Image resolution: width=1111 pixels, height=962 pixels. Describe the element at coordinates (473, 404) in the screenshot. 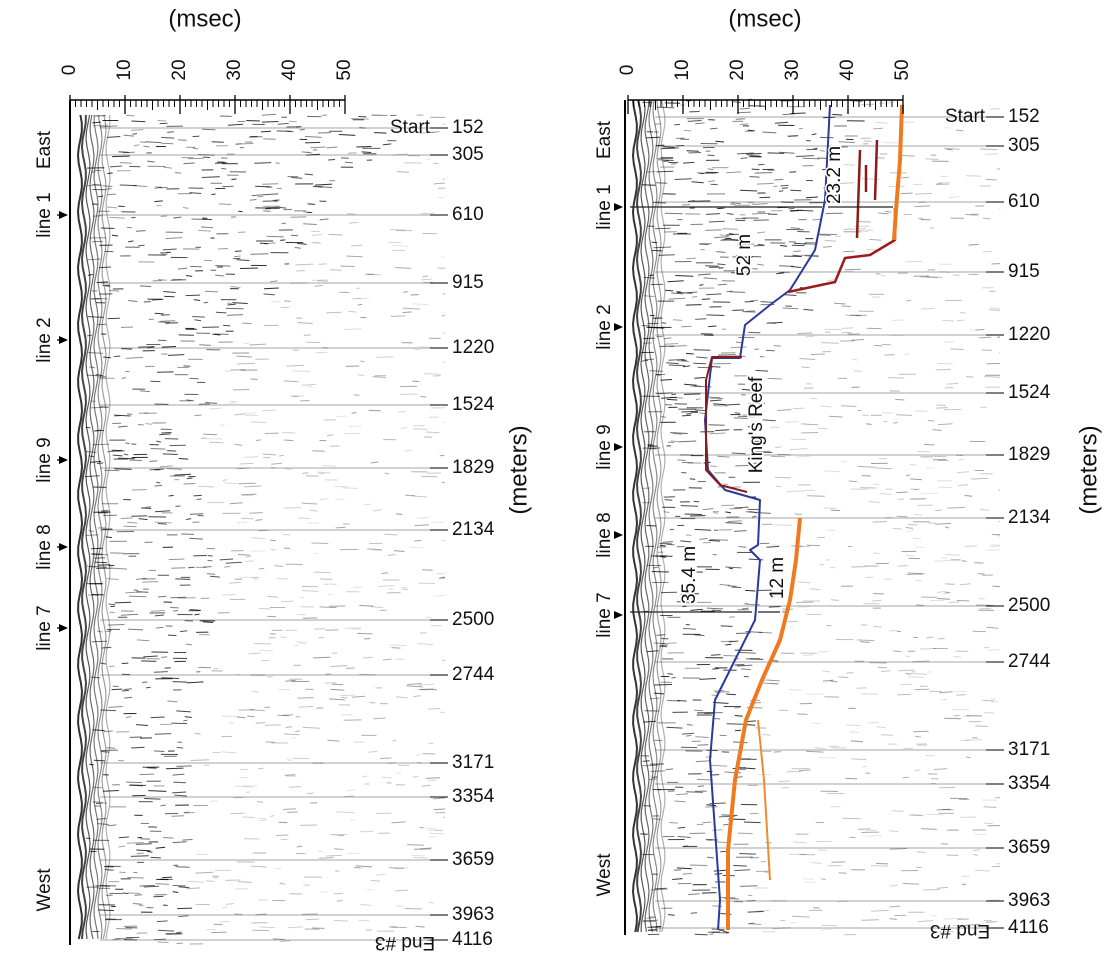

I see `distance-label: 1524` at that location.